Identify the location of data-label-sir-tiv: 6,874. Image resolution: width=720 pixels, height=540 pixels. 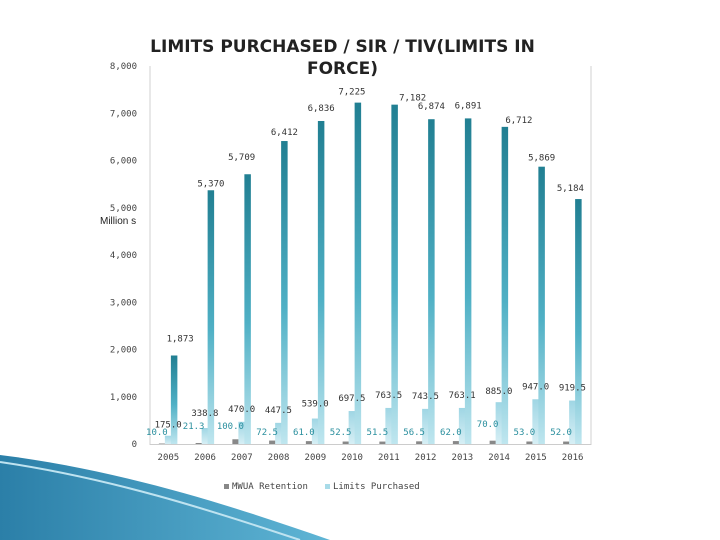
(431, 107).